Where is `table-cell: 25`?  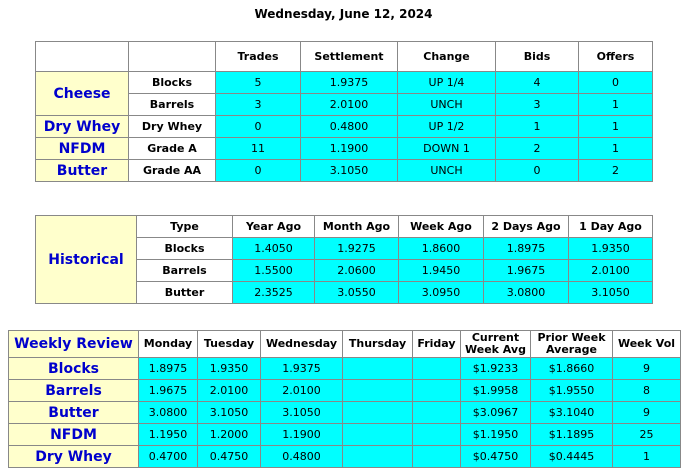 table-cell: 25 is located at coordinates (646, 434).